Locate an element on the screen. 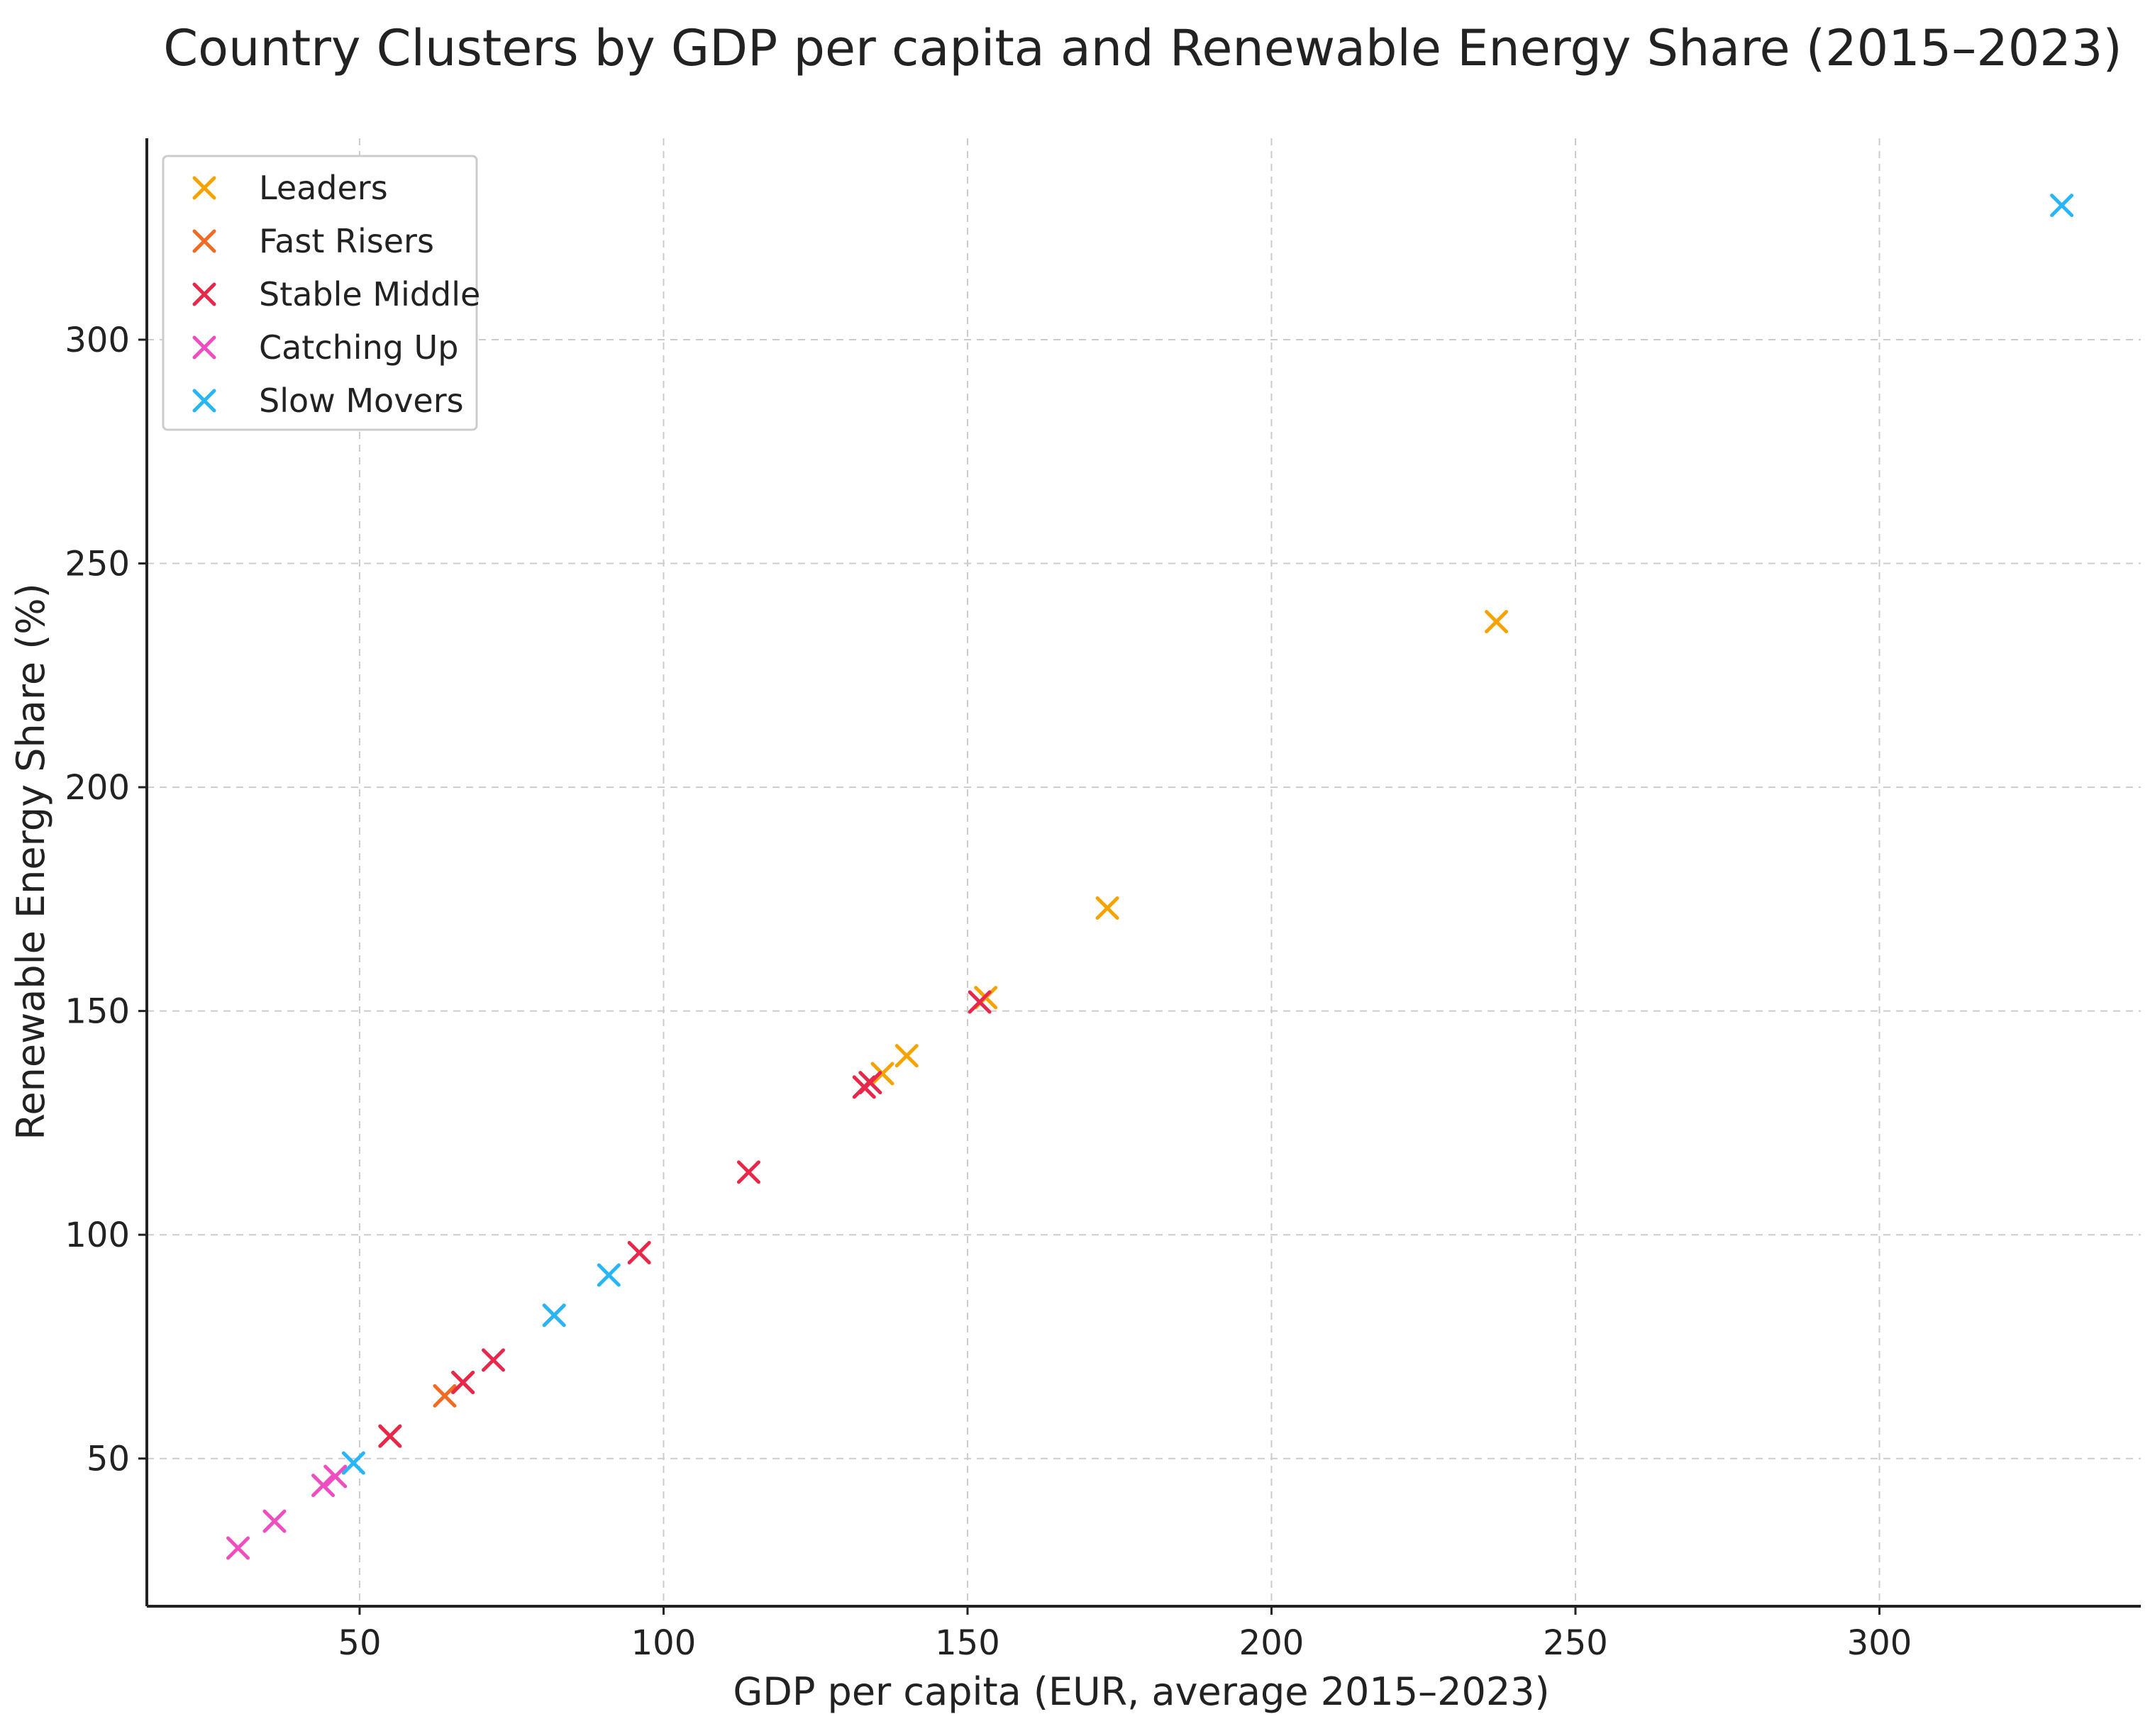 The height and width of the screenshot is (1736, 2155). y-tick-label: 50 is located at coordinates (108, 1459).